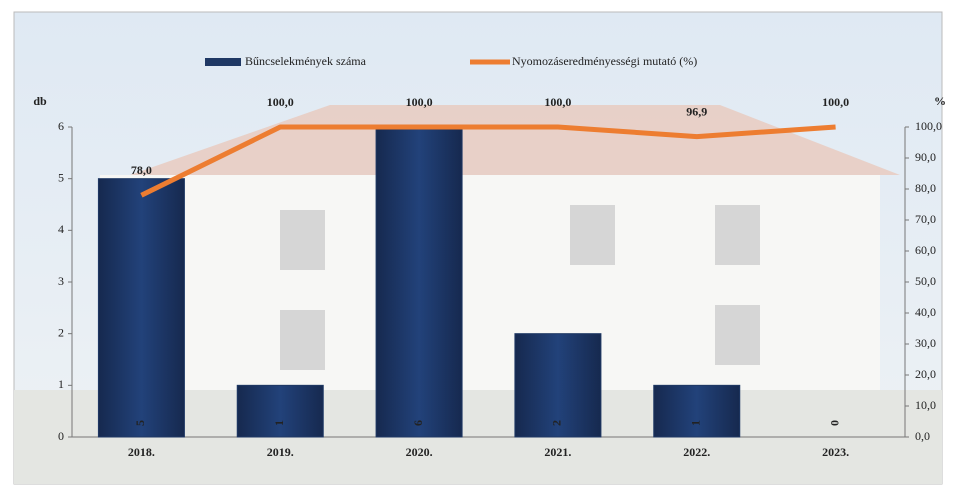  Describe the element at coordinates (925, 374) in the screenshot. I see `y2-tick-label: 20,0` at that location.